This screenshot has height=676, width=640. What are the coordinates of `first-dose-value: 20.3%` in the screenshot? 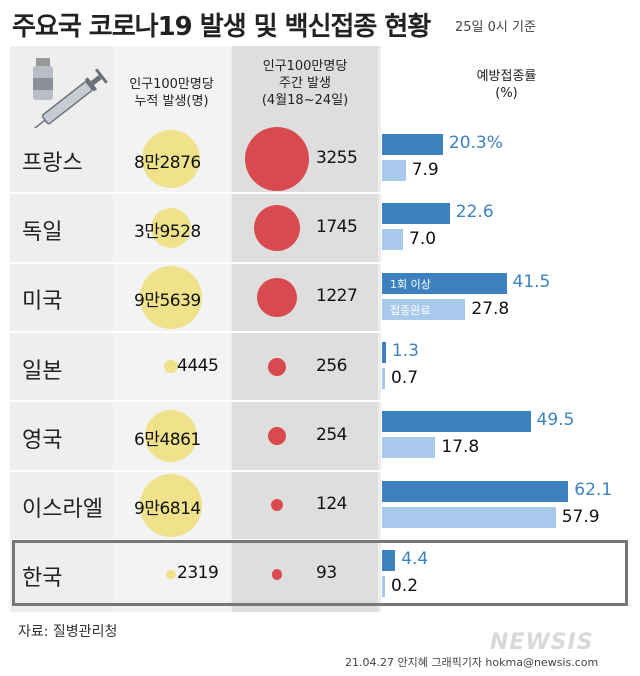 It's located at (475, 143).